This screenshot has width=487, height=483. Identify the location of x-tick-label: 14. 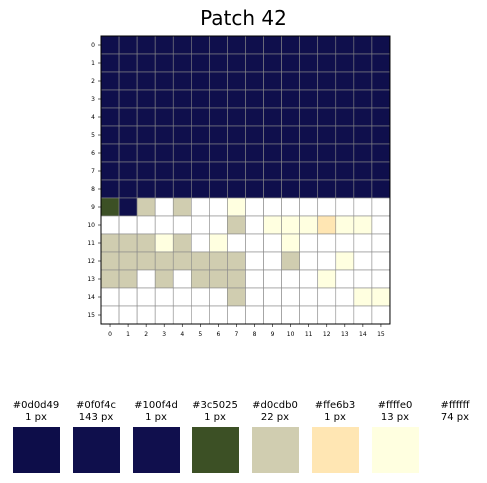
(363, 334).